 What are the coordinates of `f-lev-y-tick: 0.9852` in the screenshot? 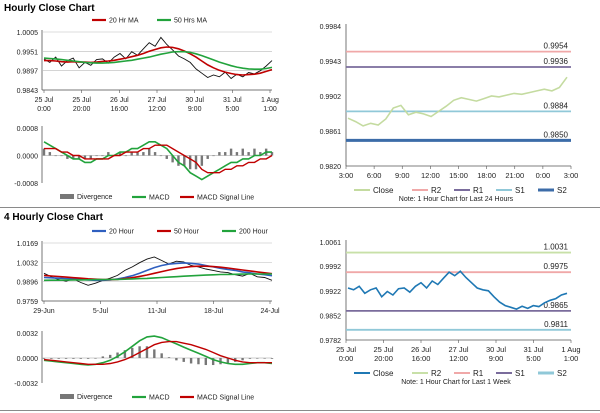 It's located at (331, 316).